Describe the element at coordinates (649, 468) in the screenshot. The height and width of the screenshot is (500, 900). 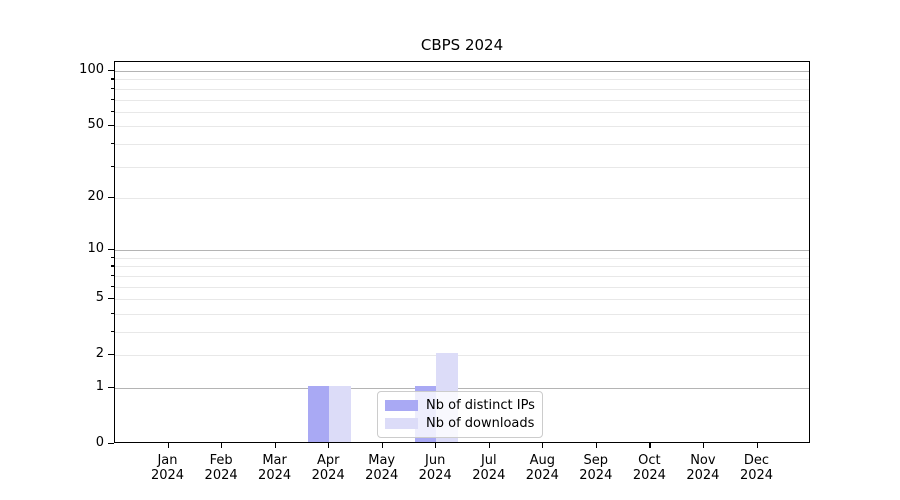
I see `x-tick-label: Oct 2024` at that location.